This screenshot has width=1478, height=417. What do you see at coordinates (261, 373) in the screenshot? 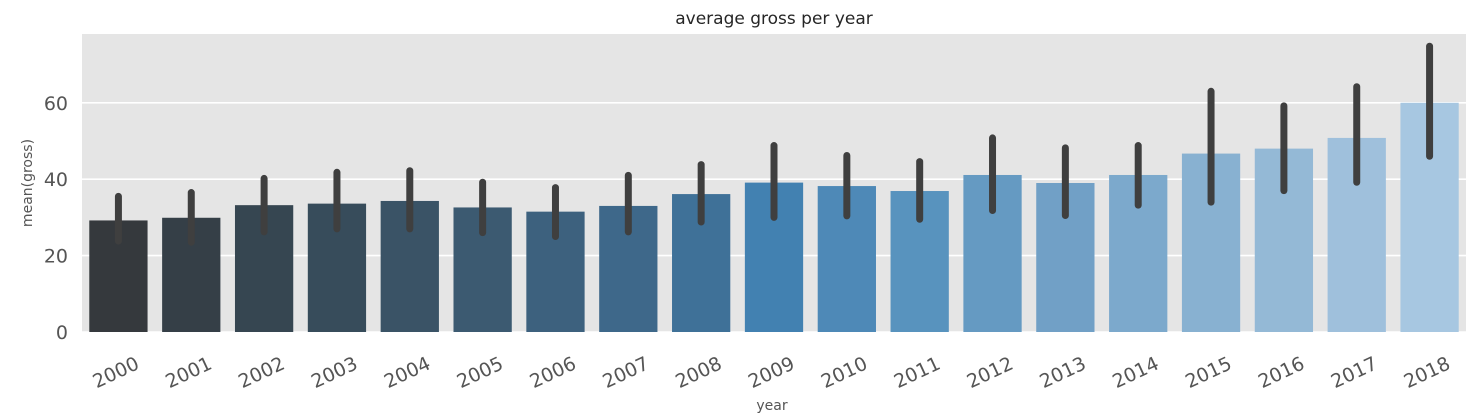
I see `x-tick-label: 2002` at bounding box center [261, 373].